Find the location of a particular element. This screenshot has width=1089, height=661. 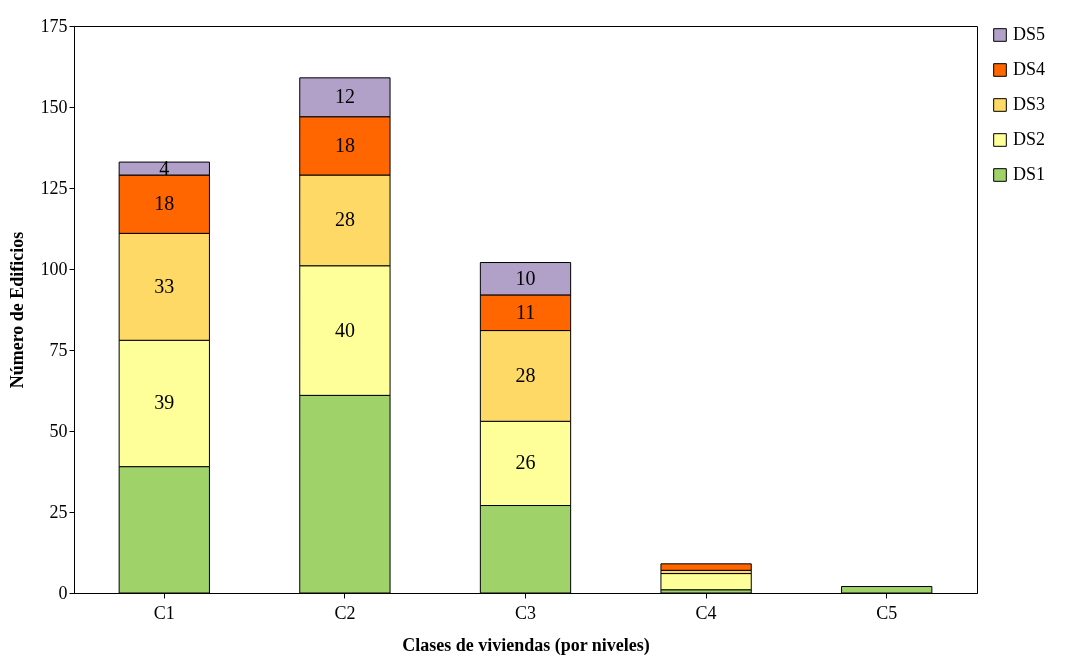

y-tick-label: 175 is located at coordinates (54, 25).